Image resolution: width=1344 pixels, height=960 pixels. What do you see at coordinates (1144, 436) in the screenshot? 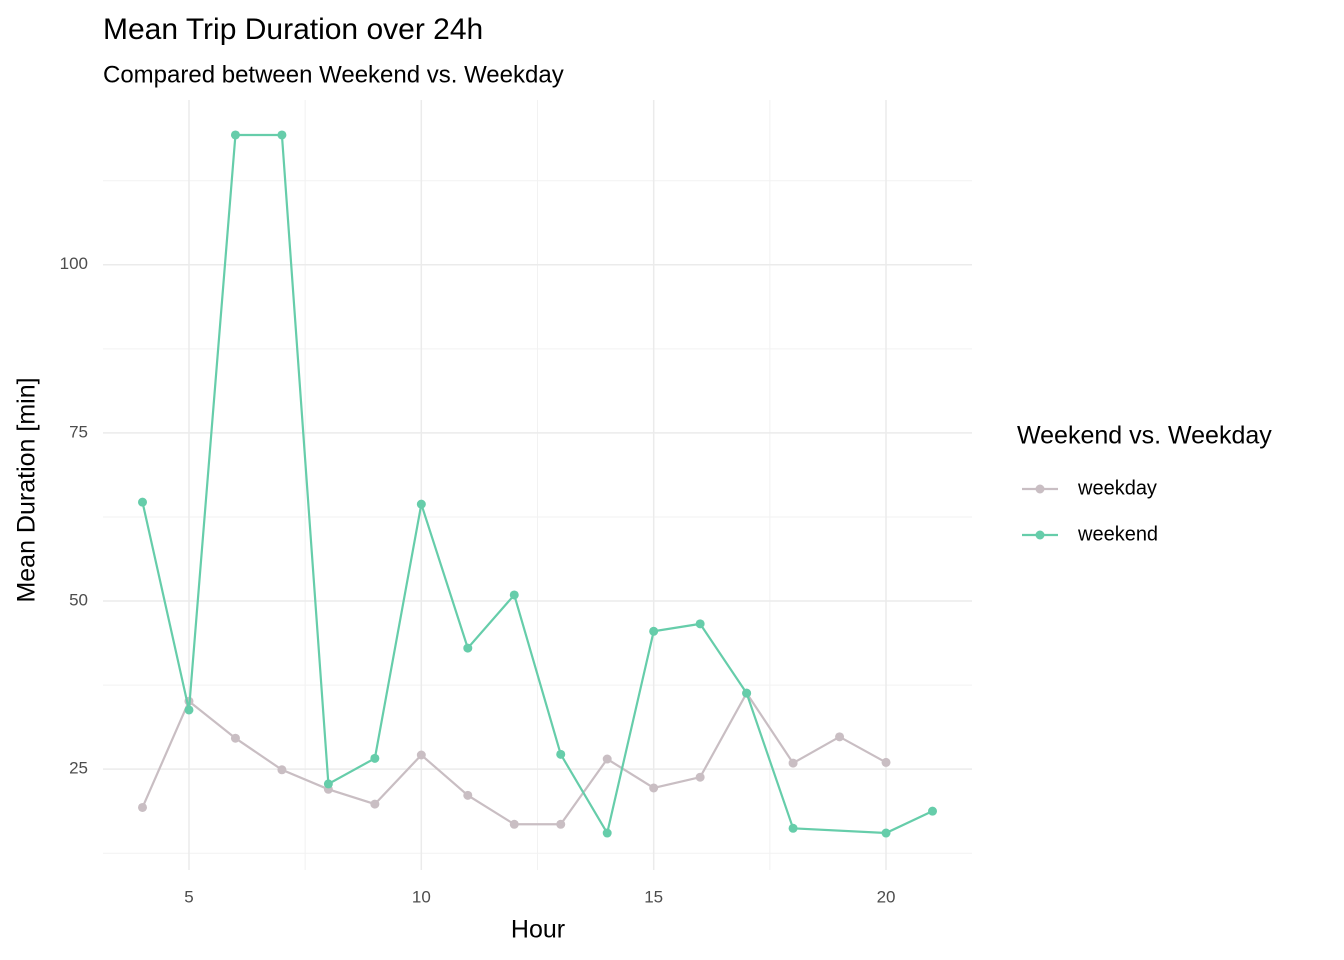
I see `legend-title: Weekend vs. Weekday` at bounding box center [1144, 436].